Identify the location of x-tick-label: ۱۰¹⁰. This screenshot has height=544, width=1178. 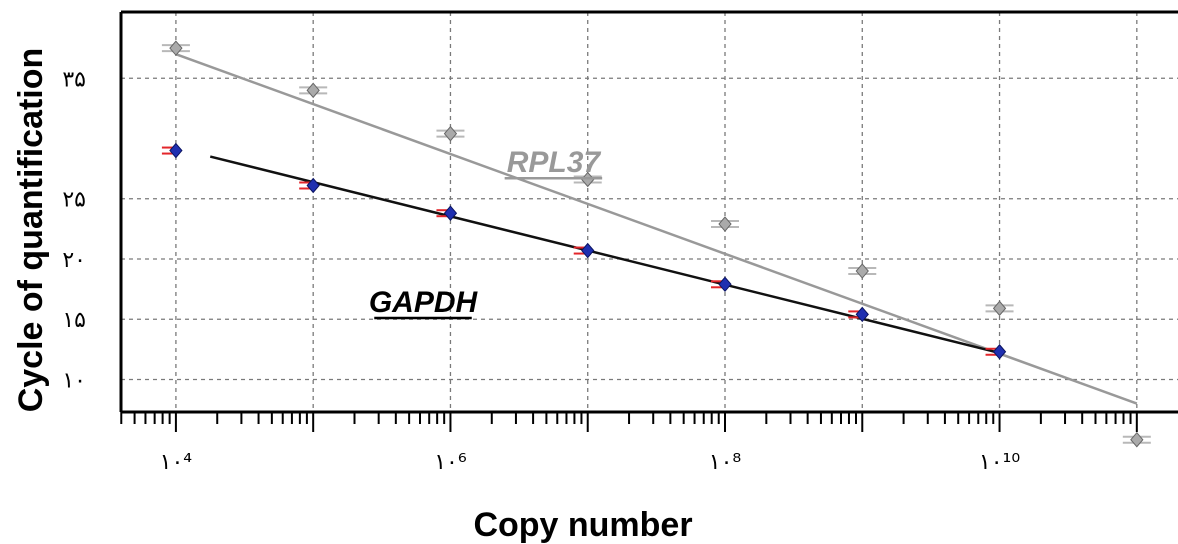
(999, 462).